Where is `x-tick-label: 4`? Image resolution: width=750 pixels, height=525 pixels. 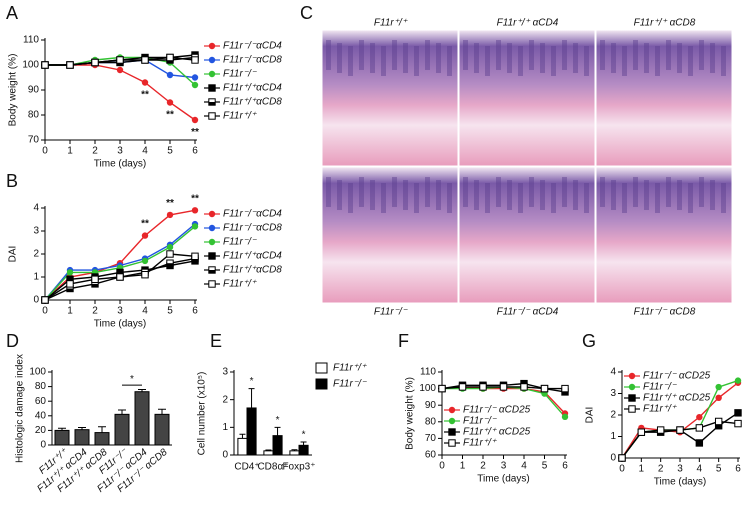
x-tick-label: 4 is located at coordinates (524, 466).